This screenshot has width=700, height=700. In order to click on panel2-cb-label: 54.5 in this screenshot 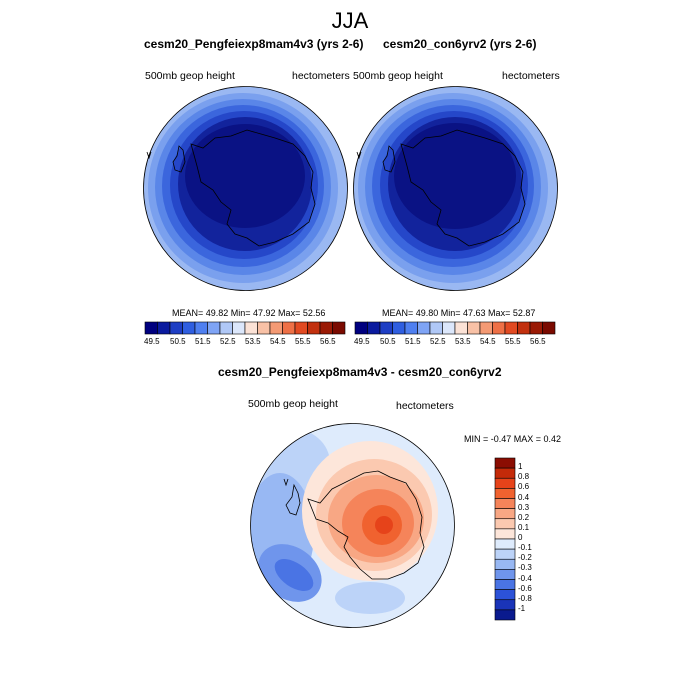, I will do `click(488, 341)`.